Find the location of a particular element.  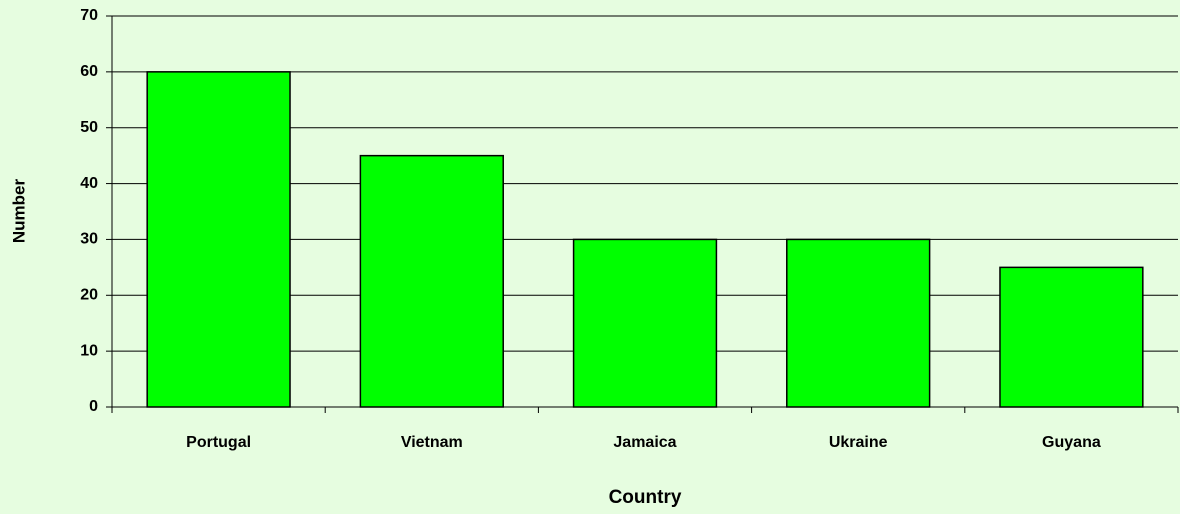

x-tick-label: Jamaica is located at coordinates (644, 442).